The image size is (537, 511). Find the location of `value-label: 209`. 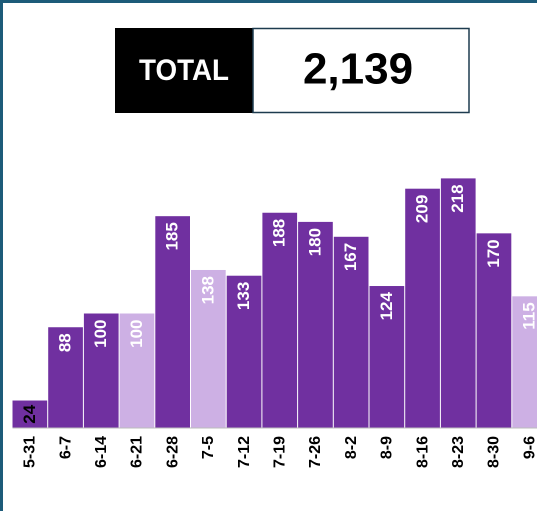

value-label: 209 is located at coordinates (422, 209).